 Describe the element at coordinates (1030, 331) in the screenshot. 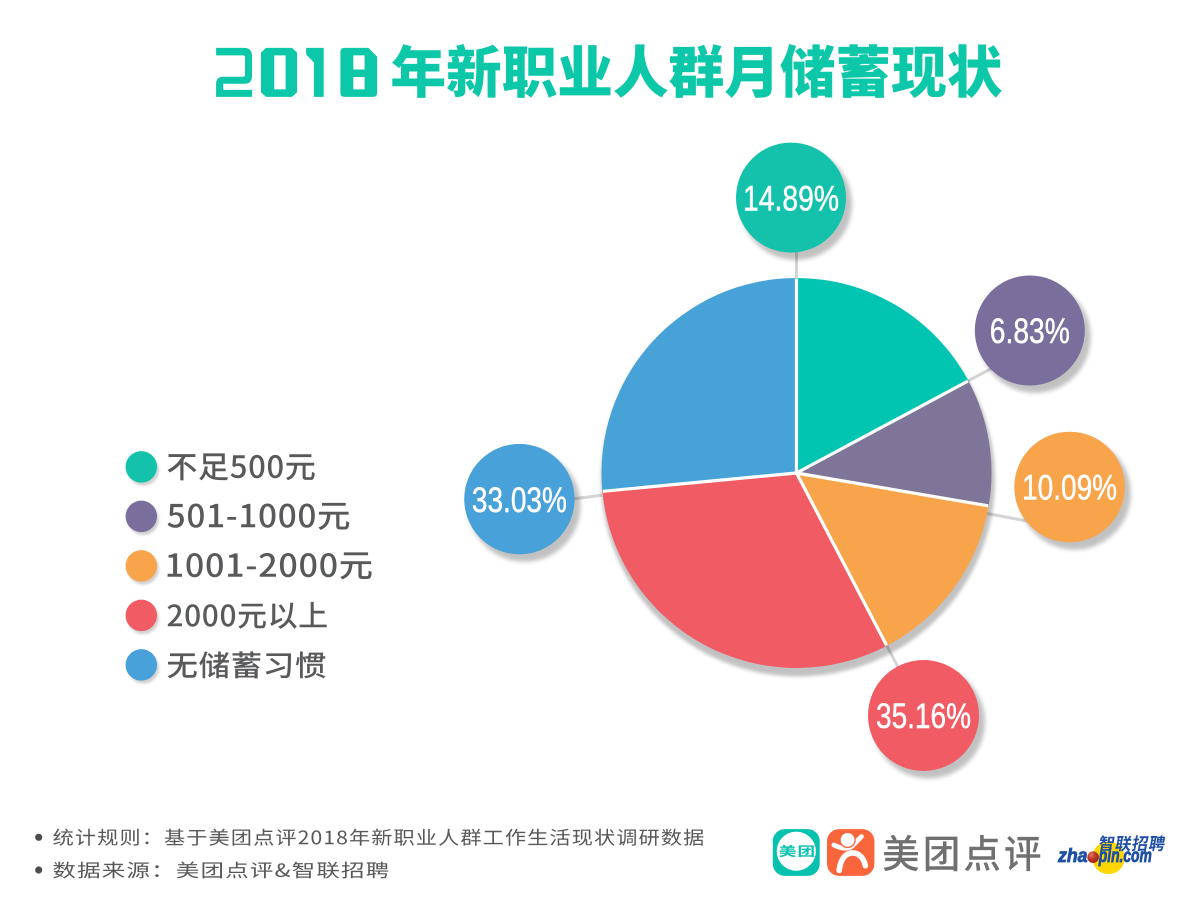

I see `svg-text: 6.83%` at that location.